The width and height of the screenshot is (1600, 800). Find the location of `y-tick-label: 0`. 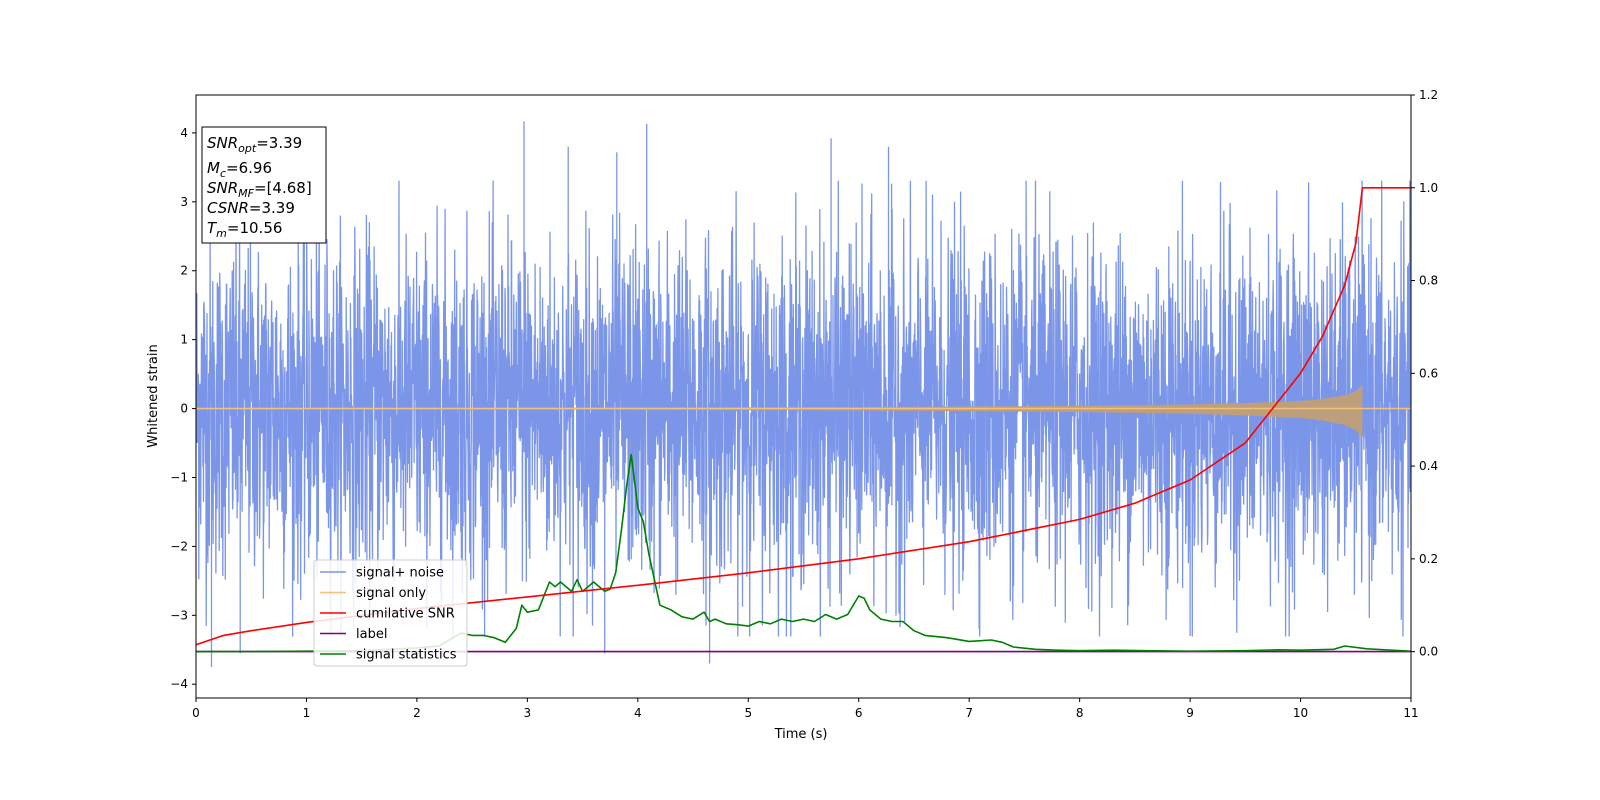

y-tick-label: 0 is located at coordinates (184, 409).